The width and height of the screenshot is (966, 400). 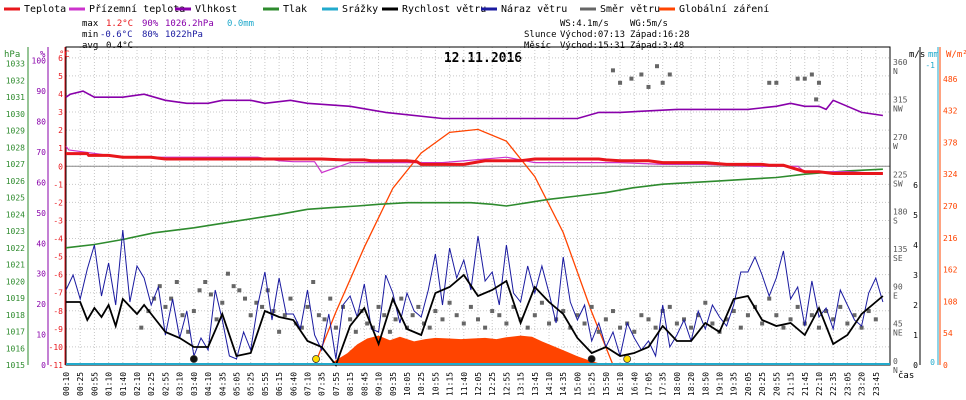 I want to click on tick-direction-code: S, so click(x=895, y=221).